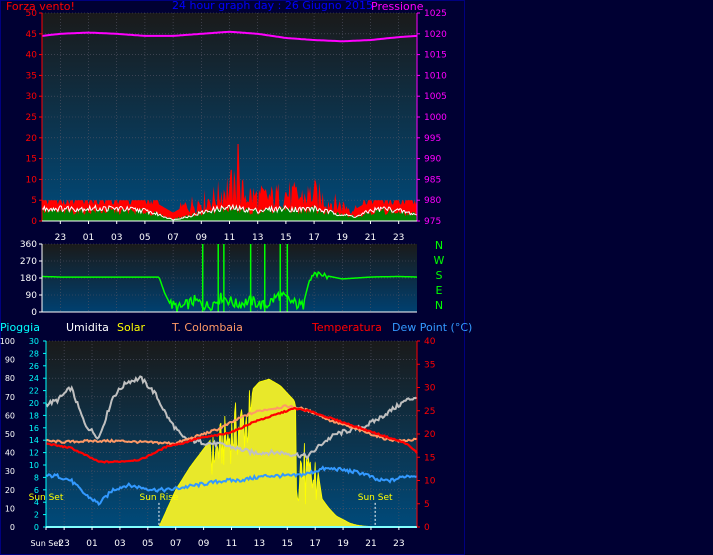 The image size is (713, 555). What do you see at coordinates (257, 238) in the screenshot?
I see `wind-x-tick: 13` at bounding box center [257, 238].